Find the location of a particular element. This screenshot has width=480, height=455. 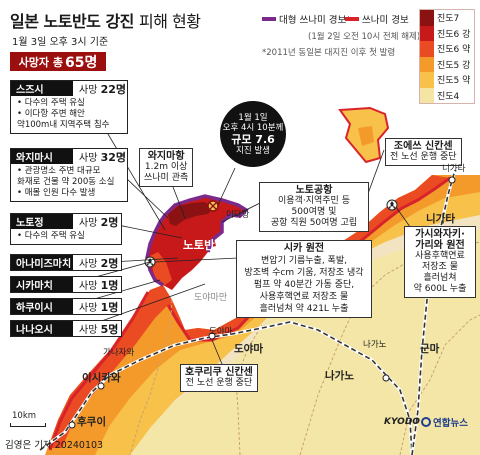

callout-joetsu-shinkansen: 조에쓰 신칸센 전 노선 운행 중단 is located at coordinates (423, 152).